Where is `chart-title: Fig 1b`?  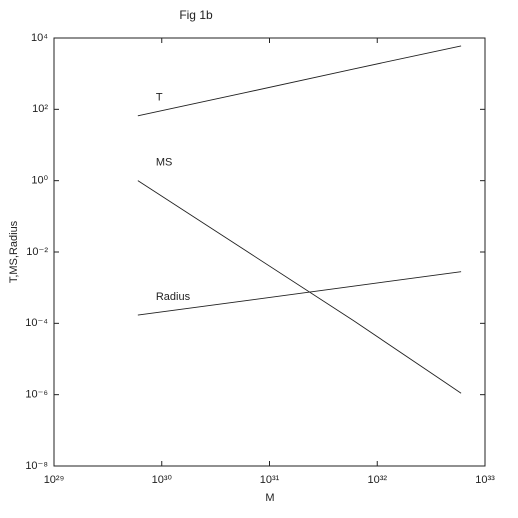
chart-title: Fig 1b is located at coordinates (196, 15).